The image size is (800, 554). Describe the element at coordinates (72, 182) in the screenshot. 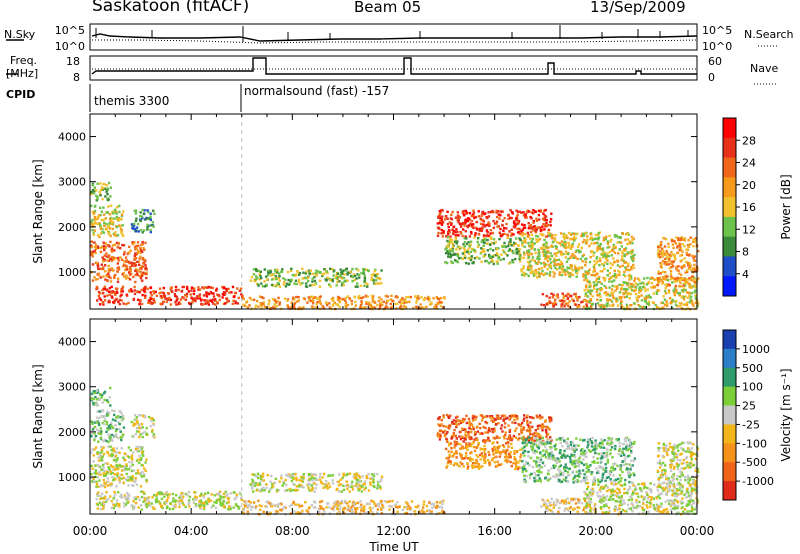

I see `y-tick-label: 3000` at that location.